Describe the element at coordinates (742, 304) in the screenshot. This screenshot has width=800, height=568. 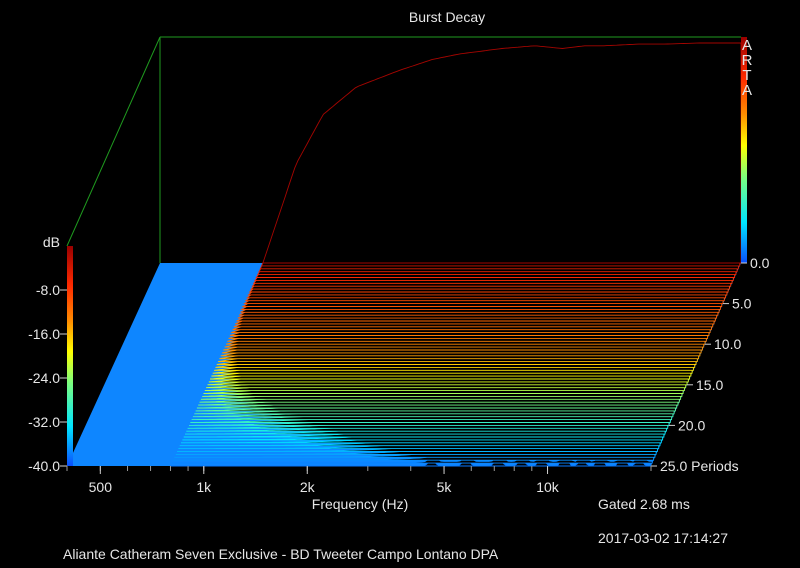
I see `z-tick-label: 5.0` at that location.